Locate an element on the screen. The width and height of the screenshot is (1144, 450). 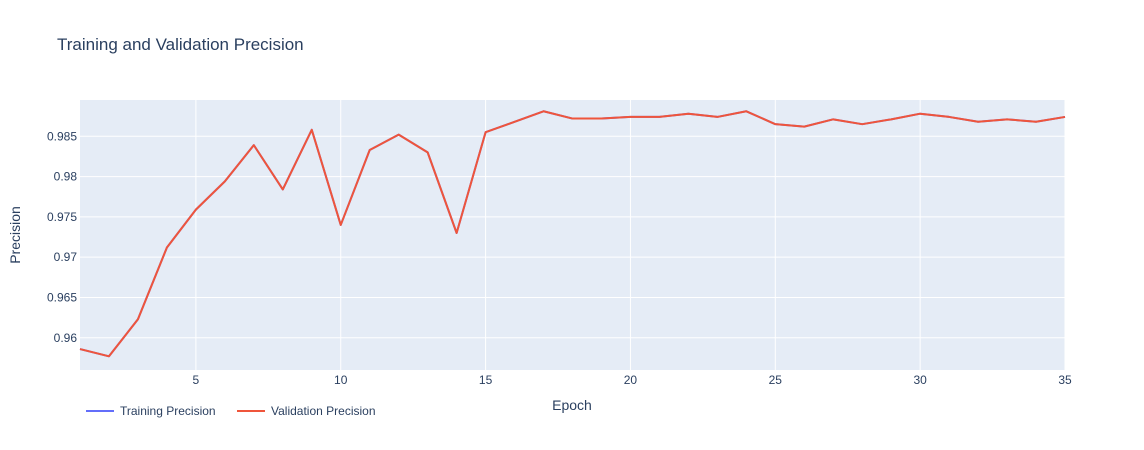
legend: Training Precision Validation Precision is located at coordinates (231, 411).